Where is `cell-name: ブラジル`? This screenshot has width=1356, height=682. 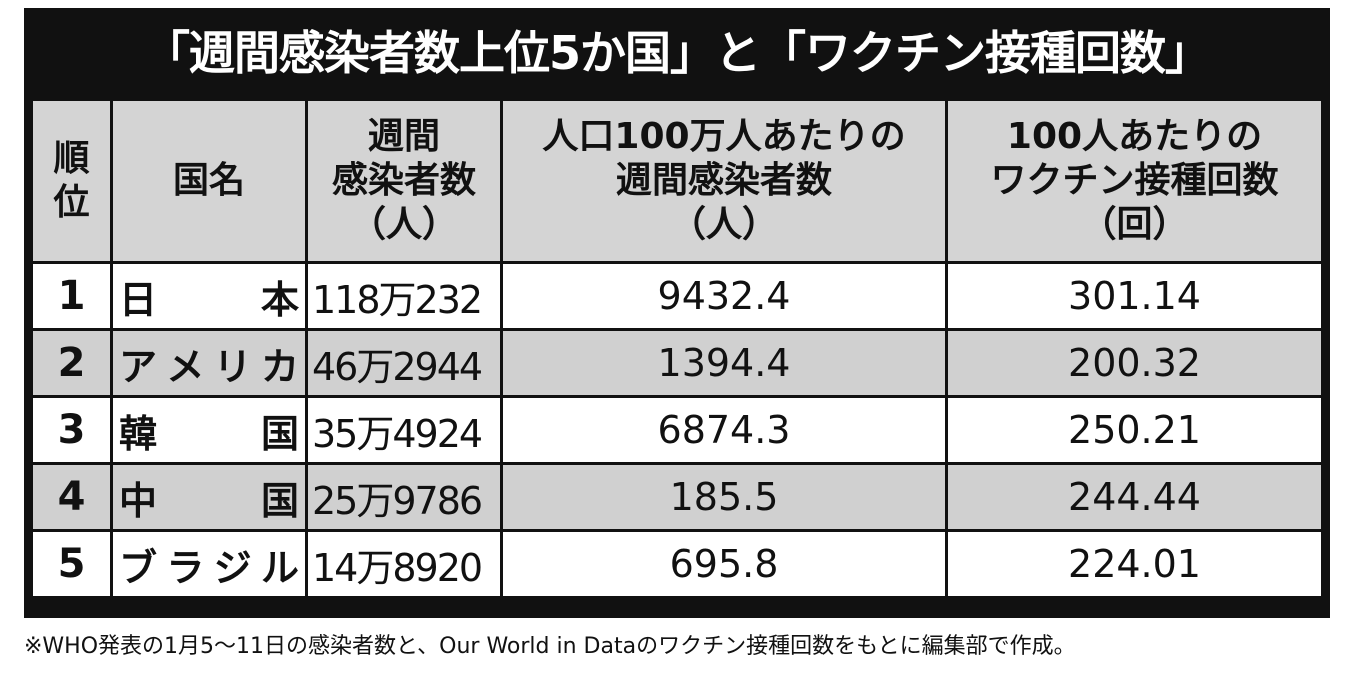
cell-name: ブラジル is located at coordinates (209, 564).